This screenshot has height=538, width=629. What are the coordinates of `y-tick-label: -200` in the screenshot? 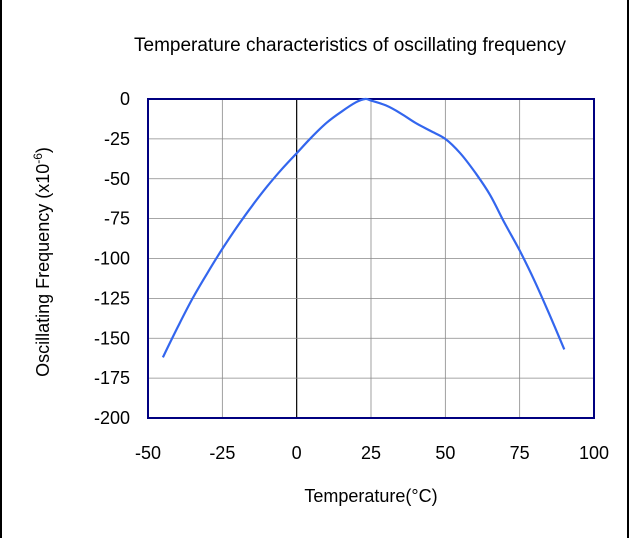 It's located at (112, 418).